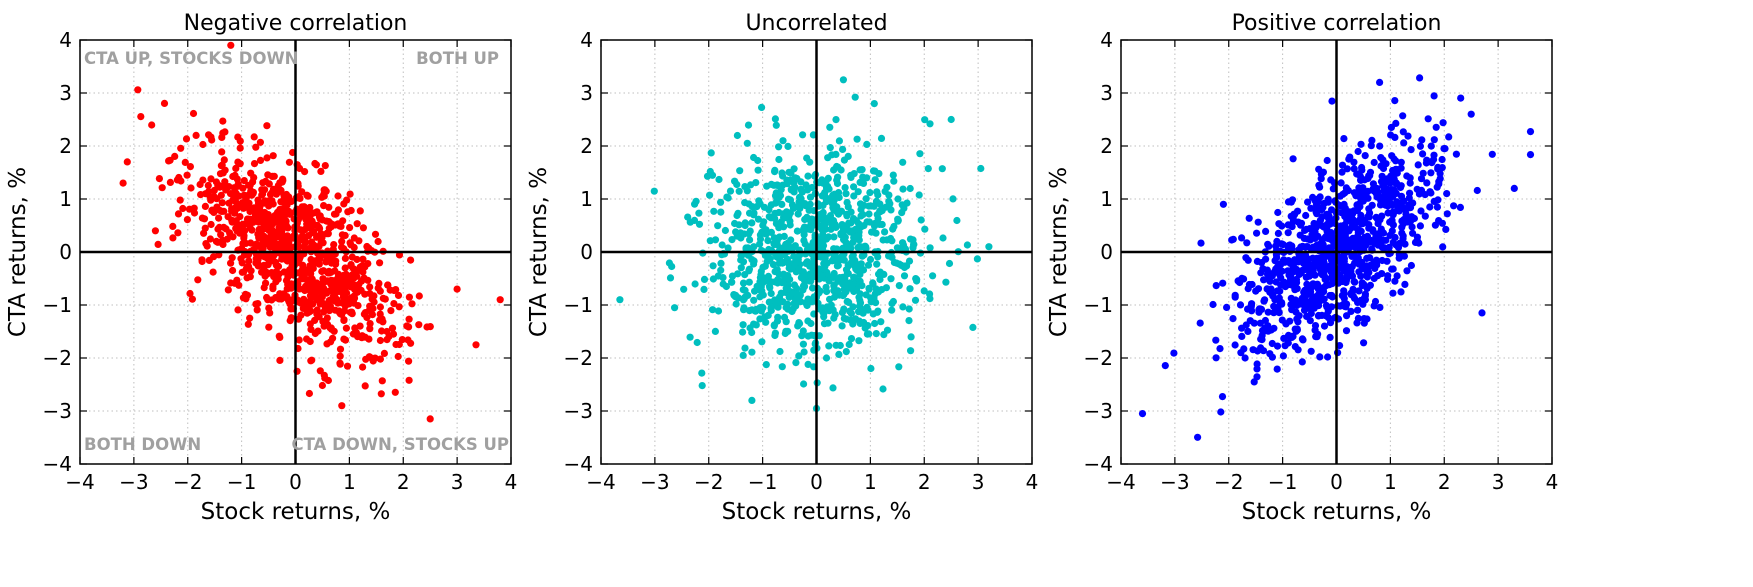 This screenshot has height=587, width=1753. What do you see at coordinates (65, 93) in the screenshot?
I see `y-tick-label: 3` at bounding box center [65, 93].